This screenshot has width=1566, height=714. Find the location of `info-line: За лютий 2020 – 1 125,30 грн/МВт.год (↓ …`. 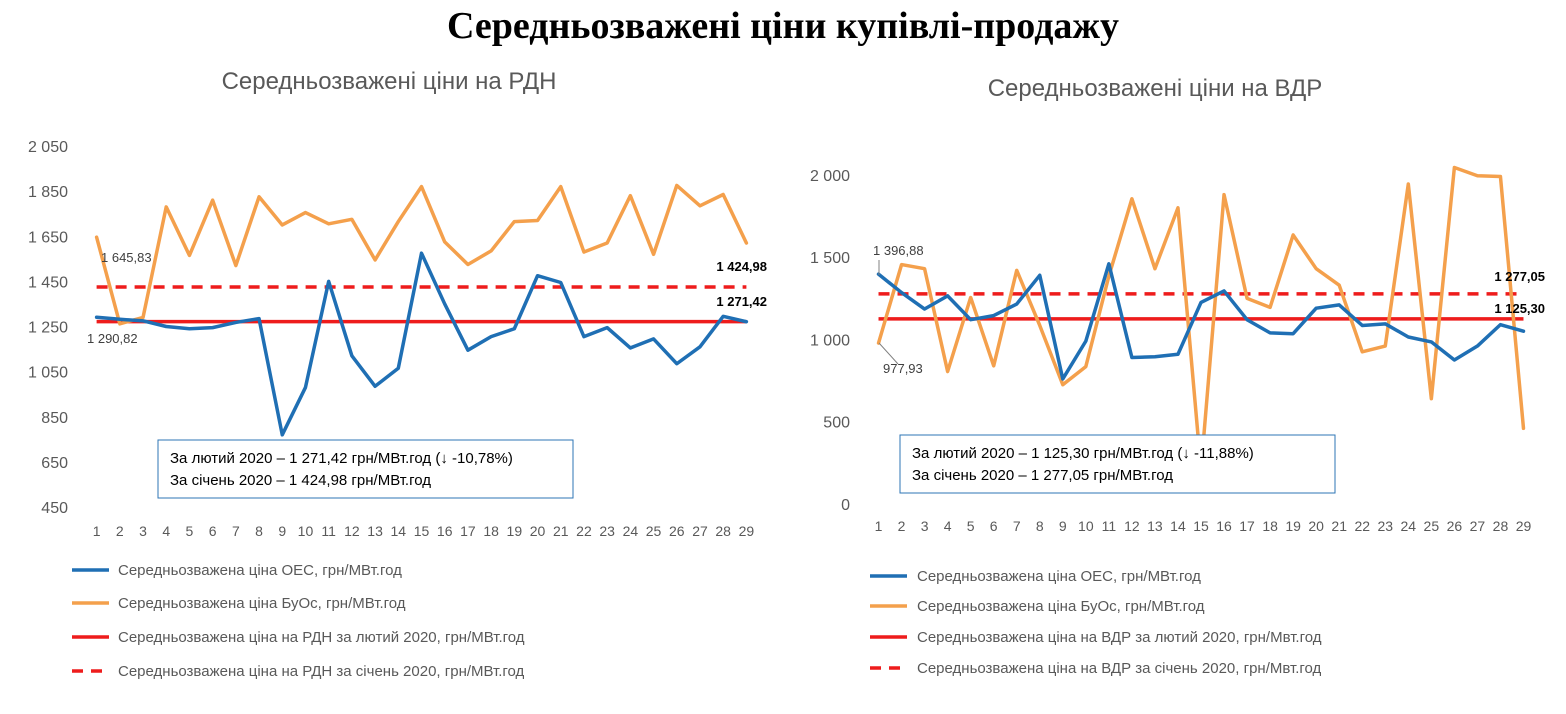

info-line: За лютий 2020 – 1 125,30 грн/МВт.год (↓ … is located at coordinates (1083, 453).